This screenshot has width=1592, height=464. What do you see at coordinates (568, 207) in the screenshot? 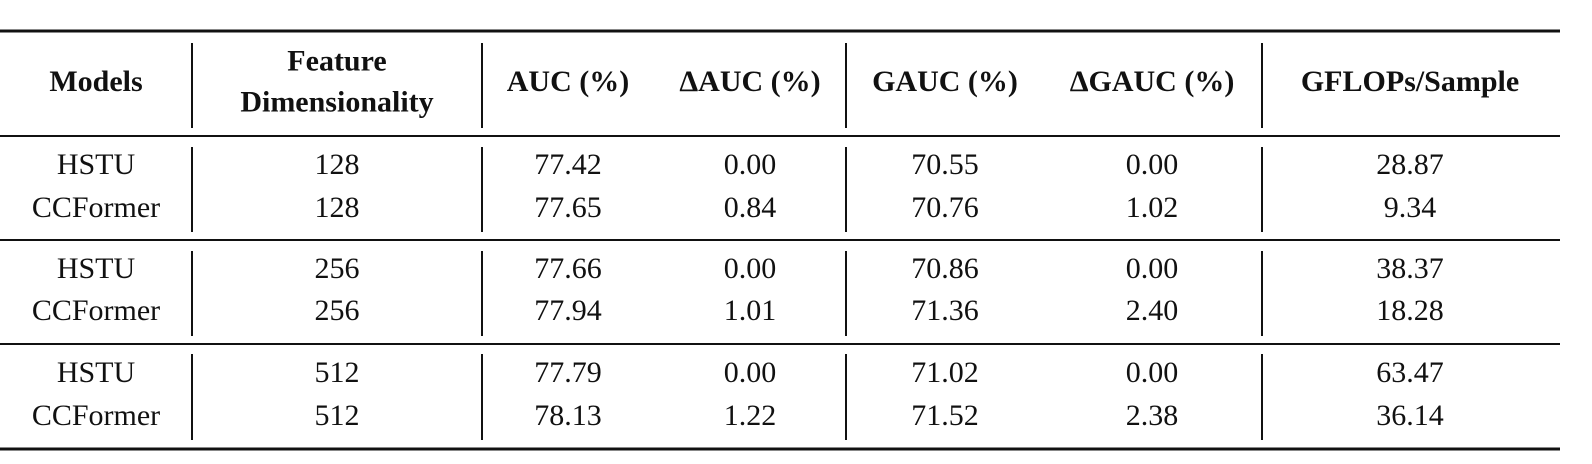
I see `cell: 77.65` at bounding box center [568, 207].